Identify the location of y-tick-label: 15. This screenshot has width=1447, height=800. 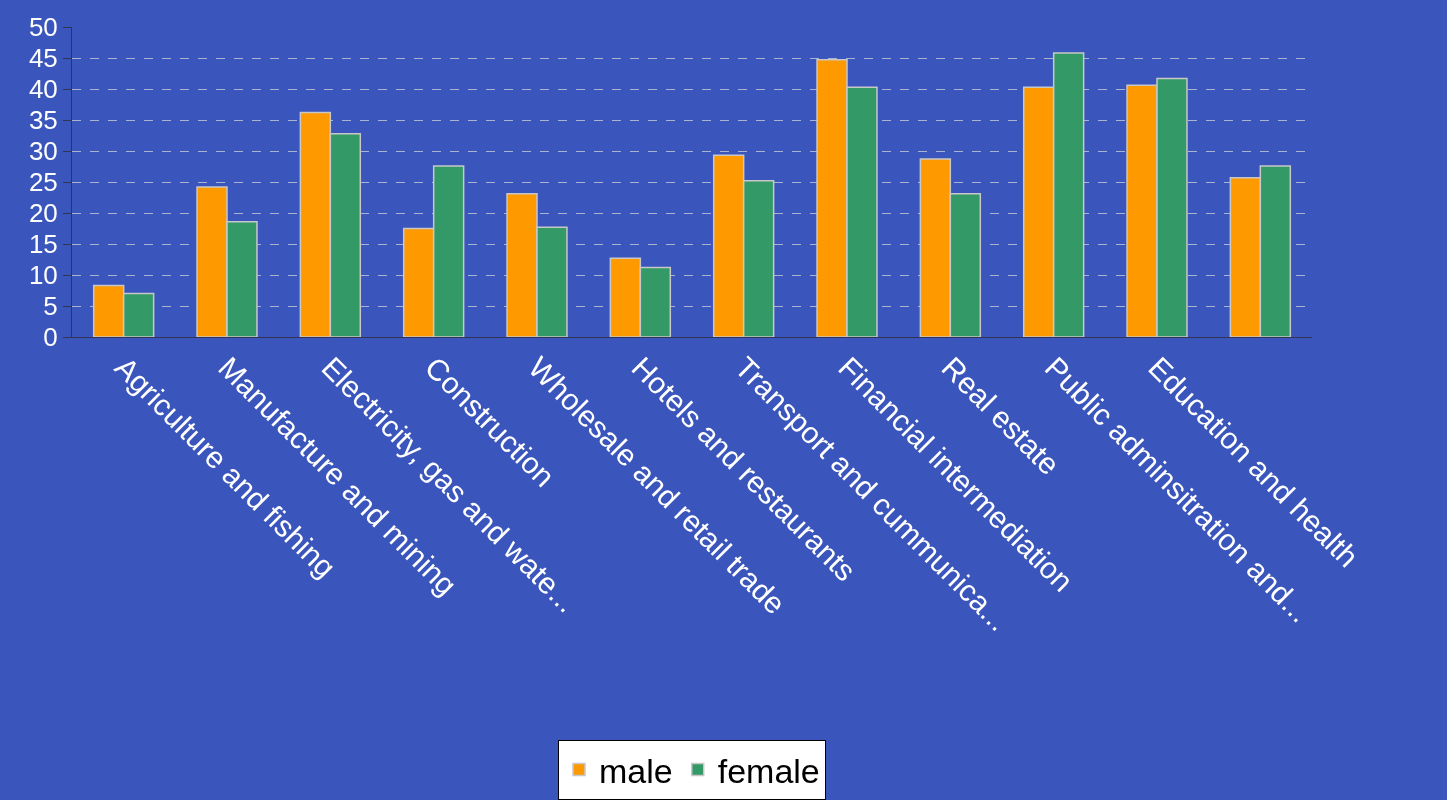
(43, 244).